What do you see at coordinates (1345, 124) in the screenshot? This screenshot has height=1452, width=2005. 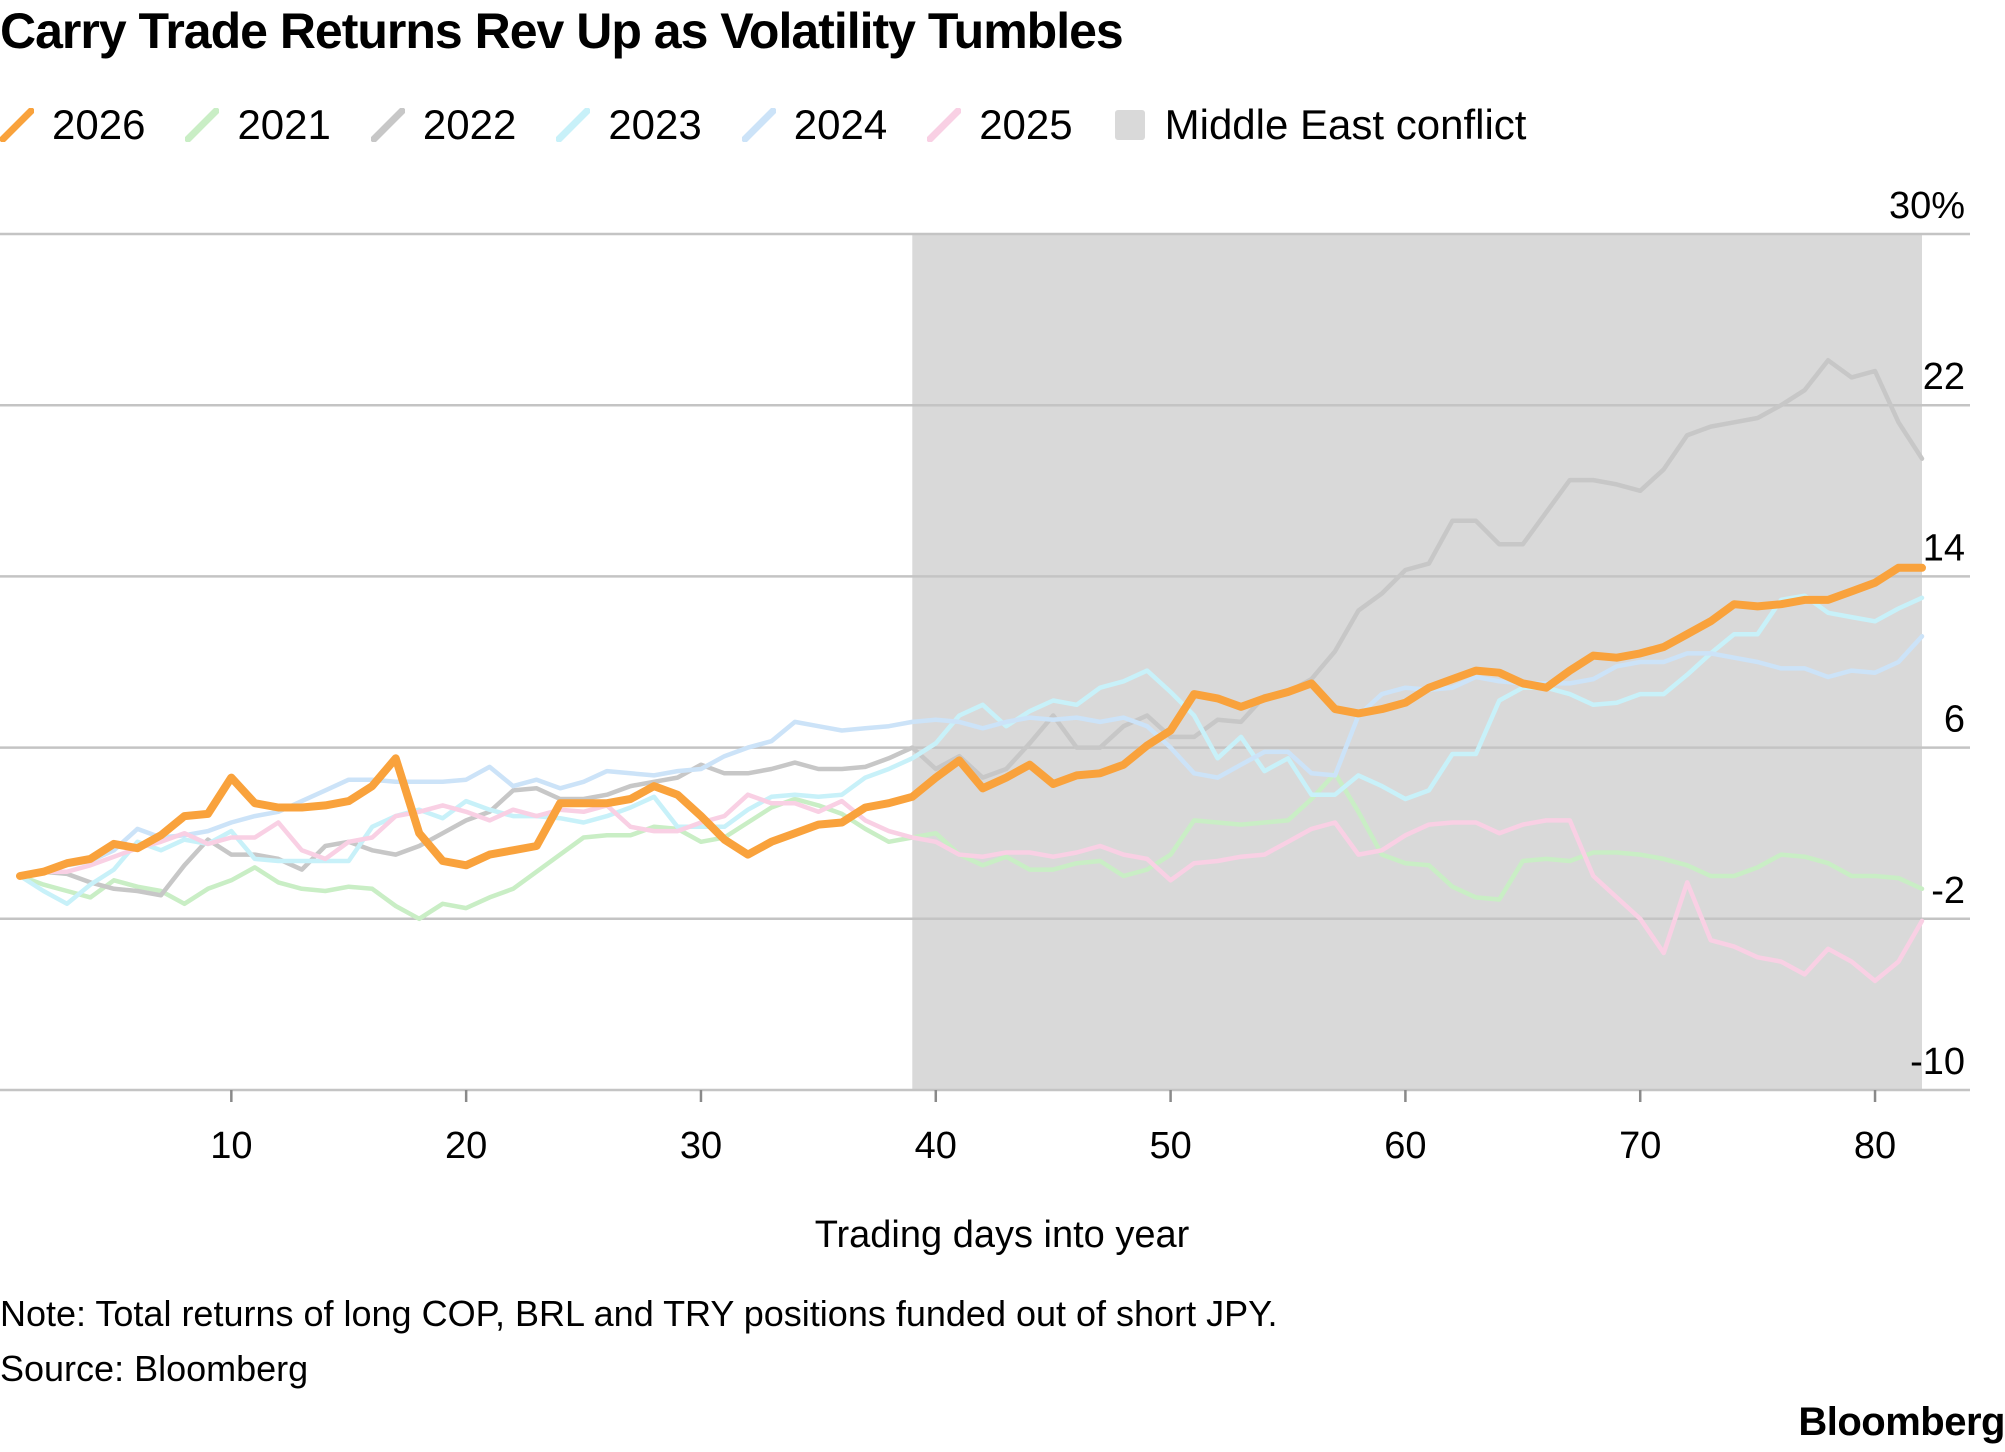 I see `legend-label-middle-east-conflict: Middle East conflict` at bounding box center [1345, 124].